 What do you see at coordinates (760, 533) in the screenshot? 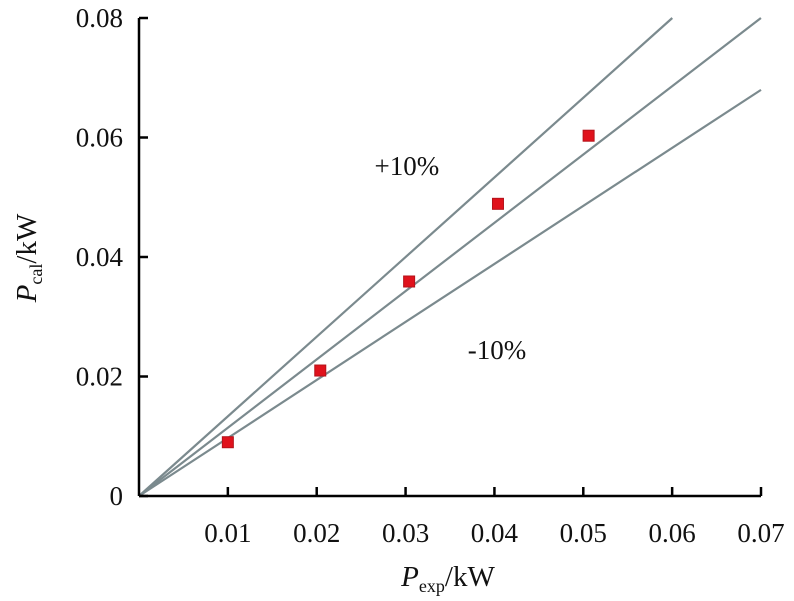
I see `x-tick-label: 0.07` at bounding box center [760, 533].